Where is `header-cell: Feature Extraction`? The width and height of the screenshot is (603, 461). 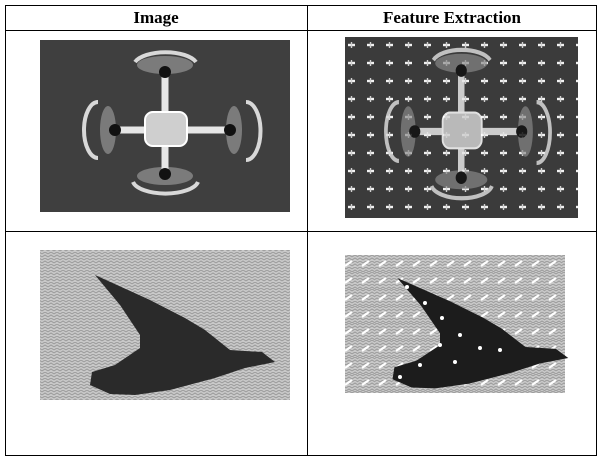
header-cell: Feature Extraction is located at coordinates (452, 17).